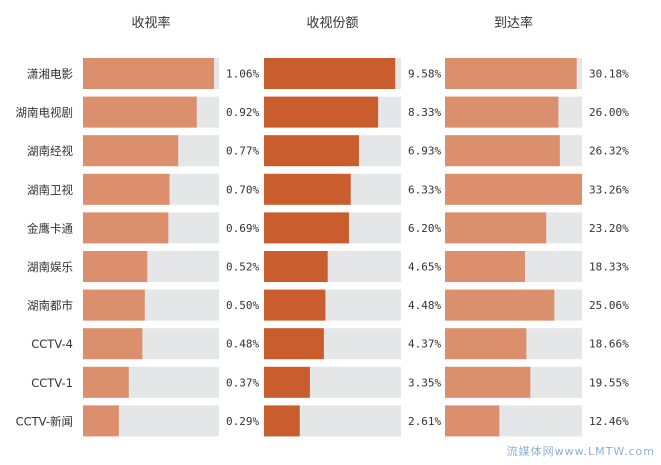 Image resolution: width=661 pixels, height=465 pixels. I want to click on value-label-s1-1: 8.33%, so click(424, 112).